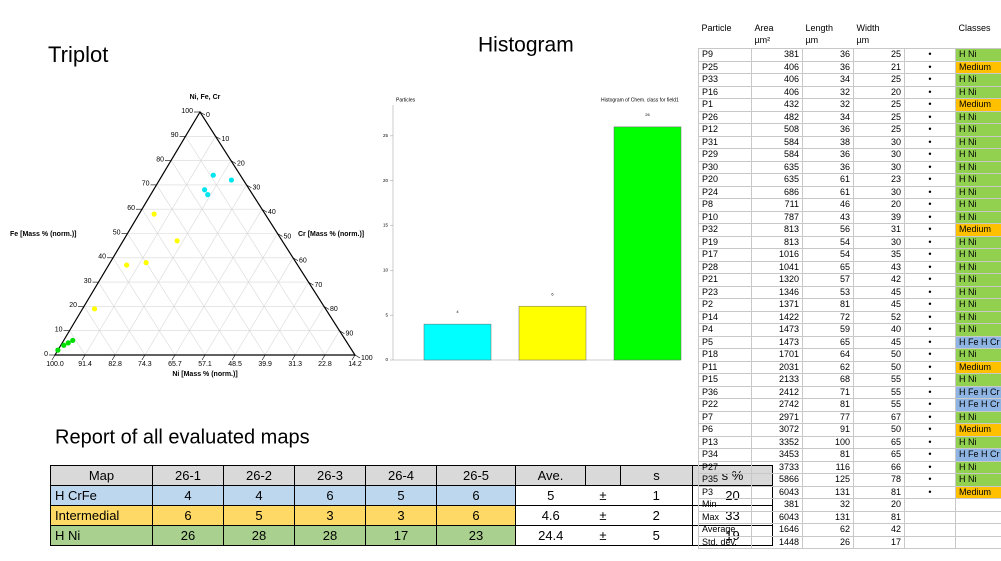  Describe the element at coordinates (777, 255) in the screenshot. I see `particle-value: 1016` at that location.